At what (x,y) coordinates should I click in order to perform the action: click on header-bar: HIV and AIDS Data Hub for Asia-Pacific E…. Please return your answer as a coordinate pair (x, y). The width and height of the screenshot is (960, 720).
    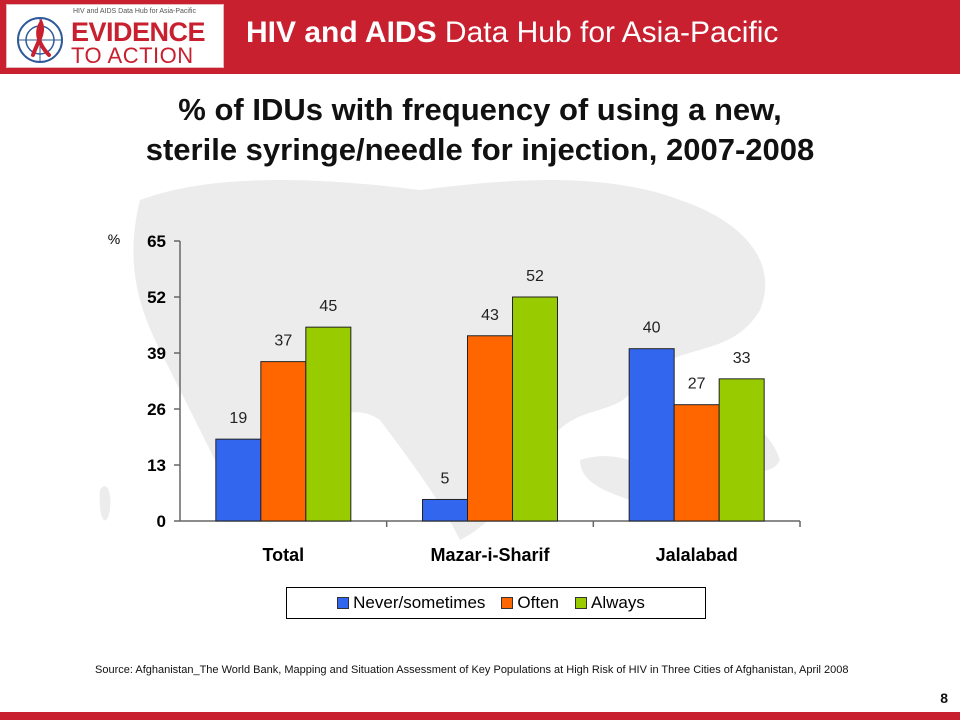
    Looking at the image, I should click on (480, 37).